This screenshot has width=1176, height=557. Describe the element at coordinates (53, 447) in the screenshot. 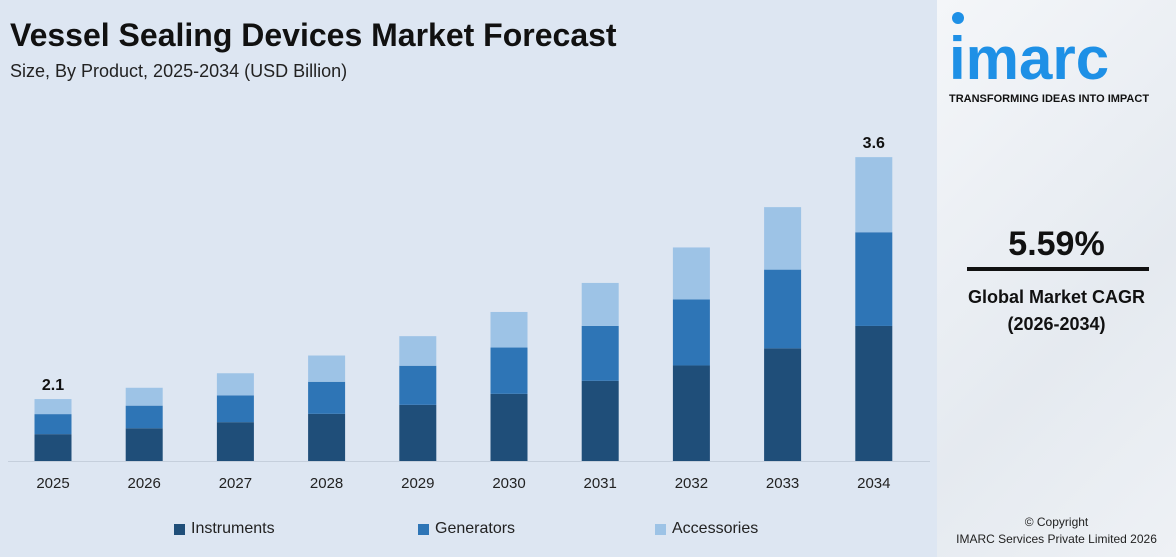

I see `bar-instruments-2025` at that location.